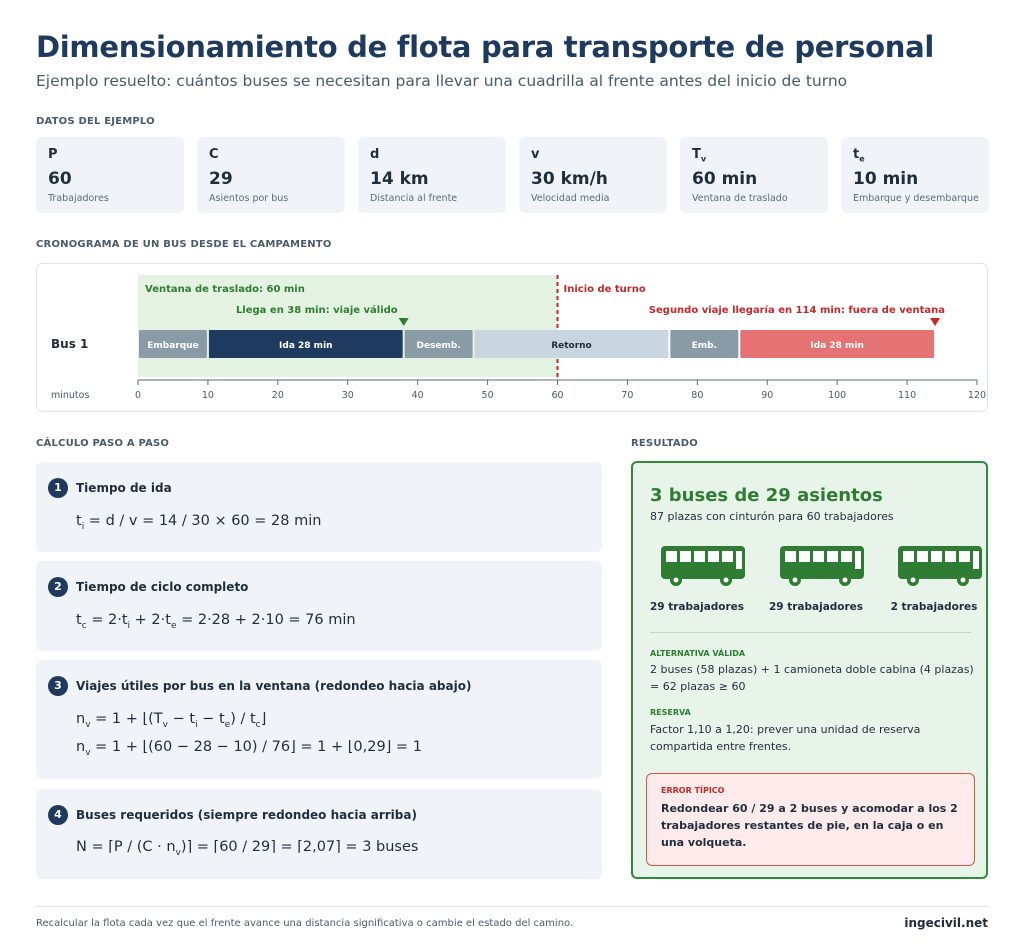  I want to click on bus-label: 2 trabajadores, so click(934, 607).